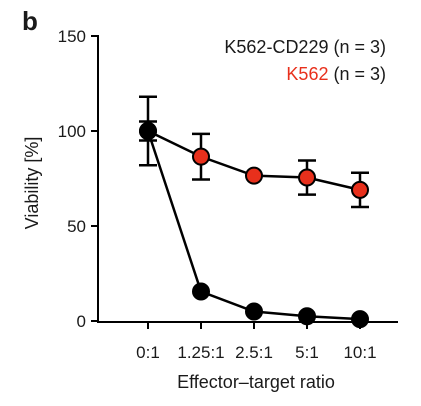 The image size is (421, 406). What do you see at coordinates (305, 60) in the screenshot?
I see `legend: K562-CD229 (n = 3) K562 (n = 3)` at bounding box center [305, 60].